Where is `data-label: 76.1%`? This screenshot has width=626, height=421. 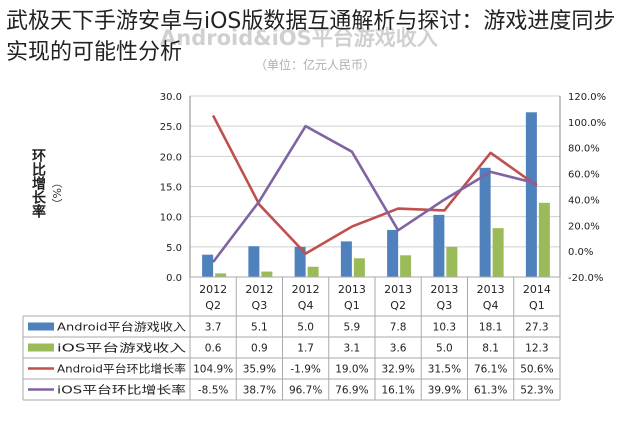
data-label: 76.1% is located at coordinates (490, 370).